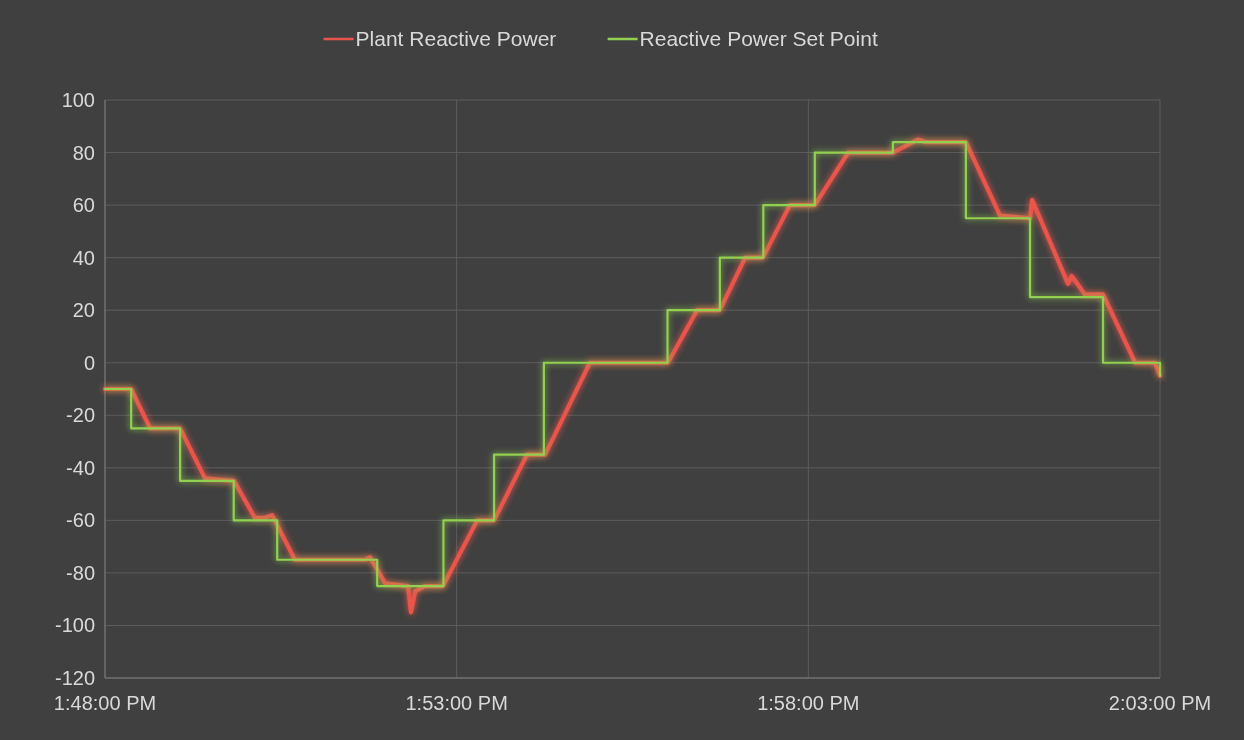 This screenshot has width=1244, height=740. I want to click on y-tick-label: 20, so click(83, 310).